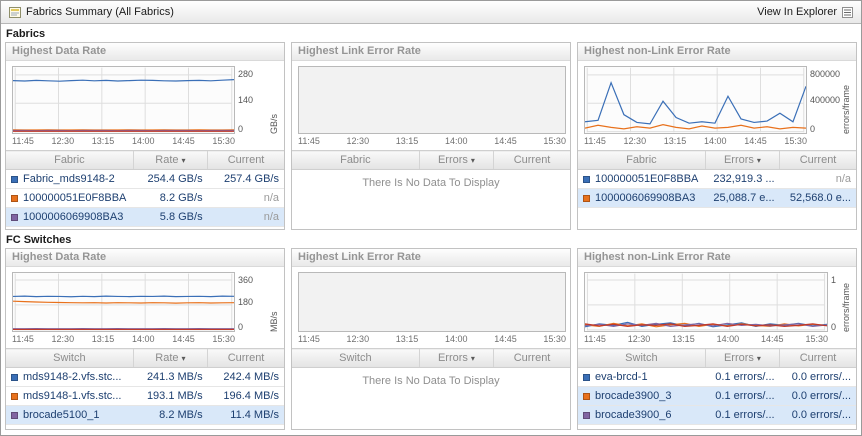  I want to click on table-row: 1000006069908BA3 5.8 GB/s n/a, so click(145, 217).